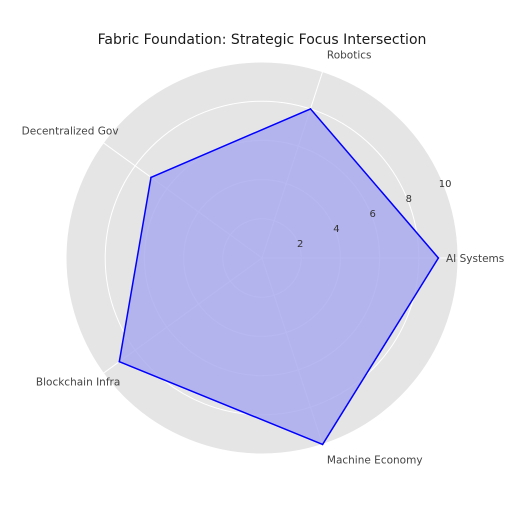  I want to click on radial-tick-label: 4, so click(336, 229).